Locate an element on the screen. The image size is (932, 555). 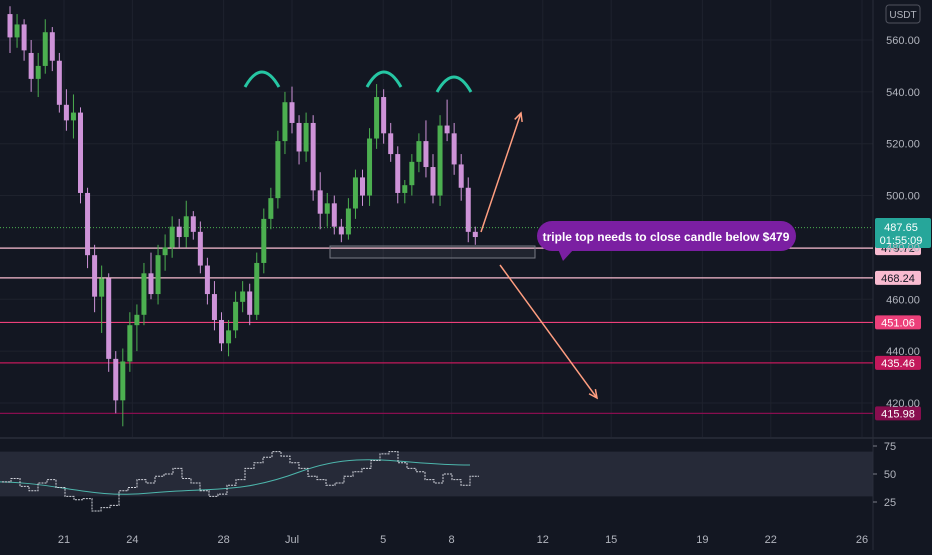
current-price-label: 487.65 is located at coordinates (901, 228).